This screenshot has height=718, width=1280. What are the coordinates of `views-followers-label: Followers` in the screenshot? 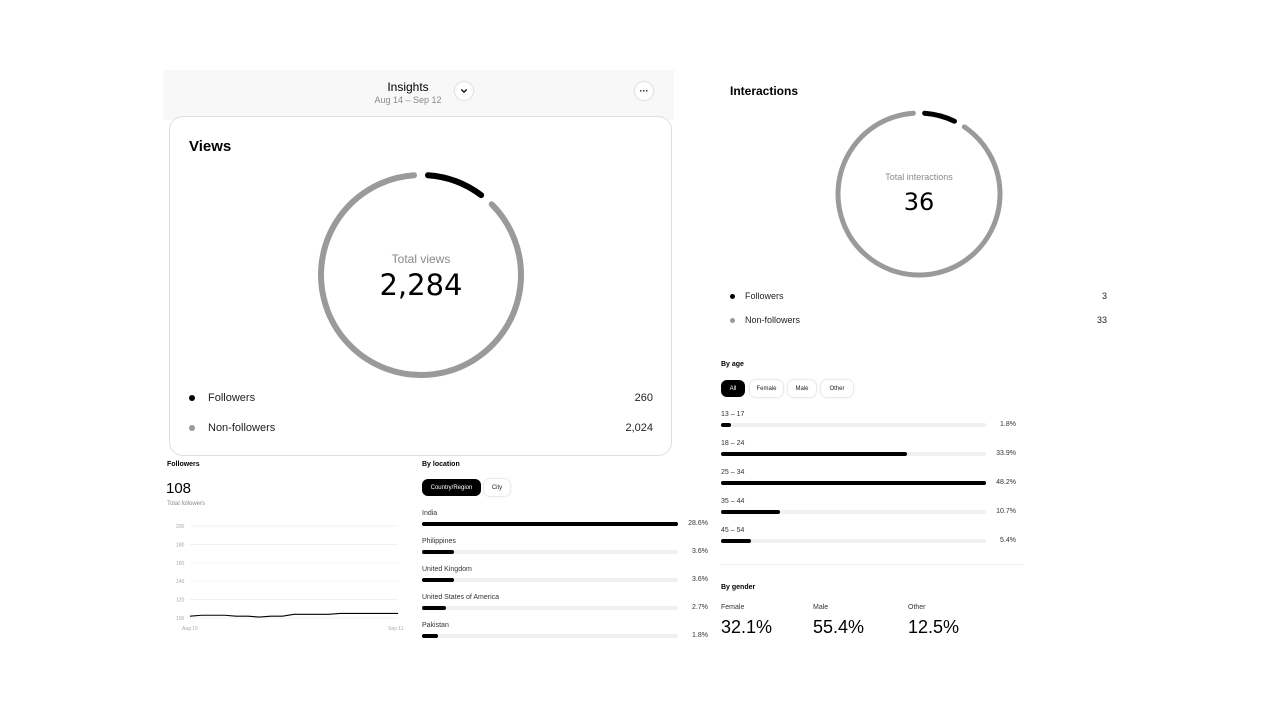 It's located at (232, 398).